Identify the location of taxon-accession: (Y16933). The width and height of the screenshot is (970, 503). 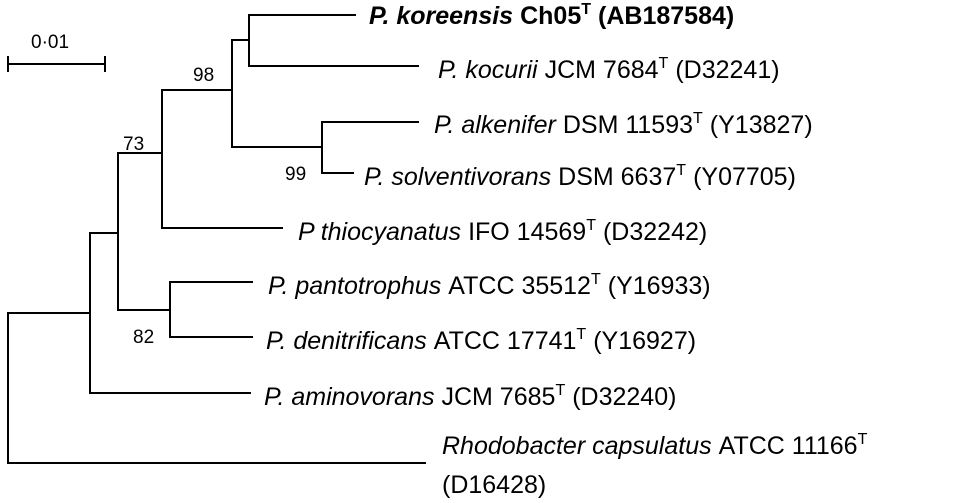
(659, 286).